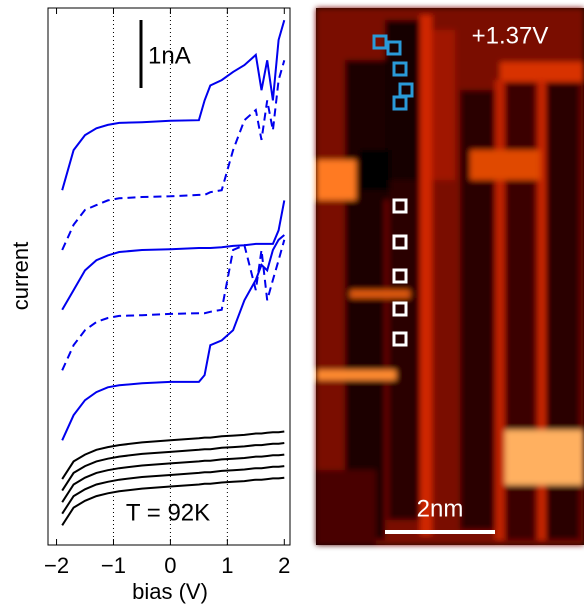 The height and width of the screenshot is (615, 584). Describe the element at coordinates (227, 565) in the screenshot. I see `x-tick-label: 1` at that location.